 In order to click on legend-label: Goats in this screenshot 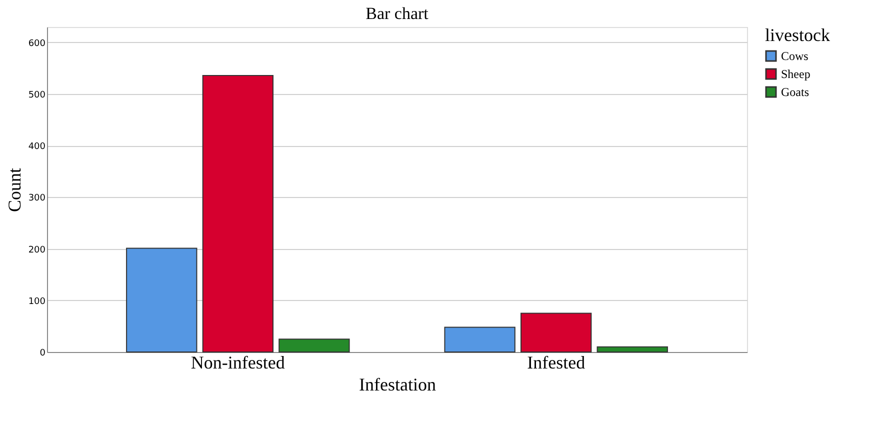, I will do `click(795, 92)`.